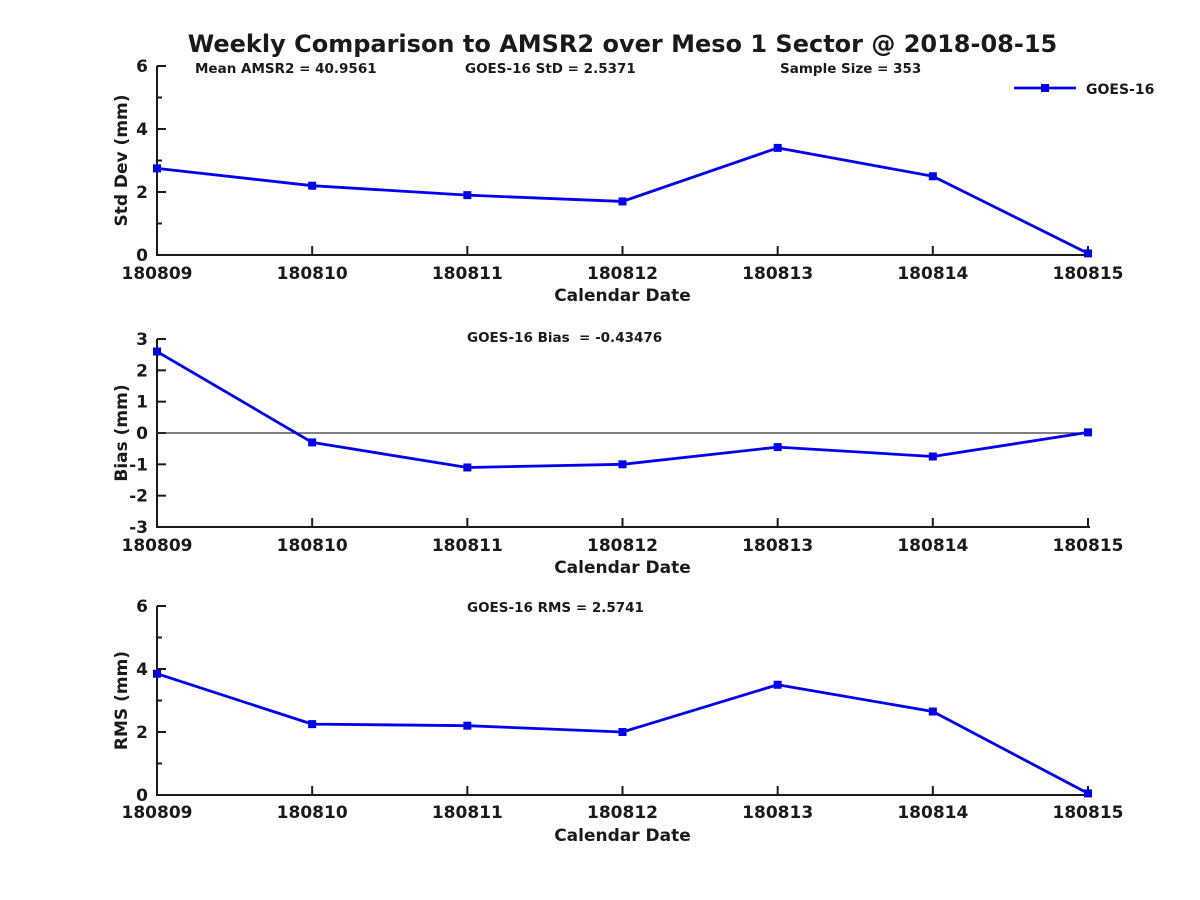 The image size is (1200, 900). I want to click on y-axis-title: Bias (mm), so click(122, 432).